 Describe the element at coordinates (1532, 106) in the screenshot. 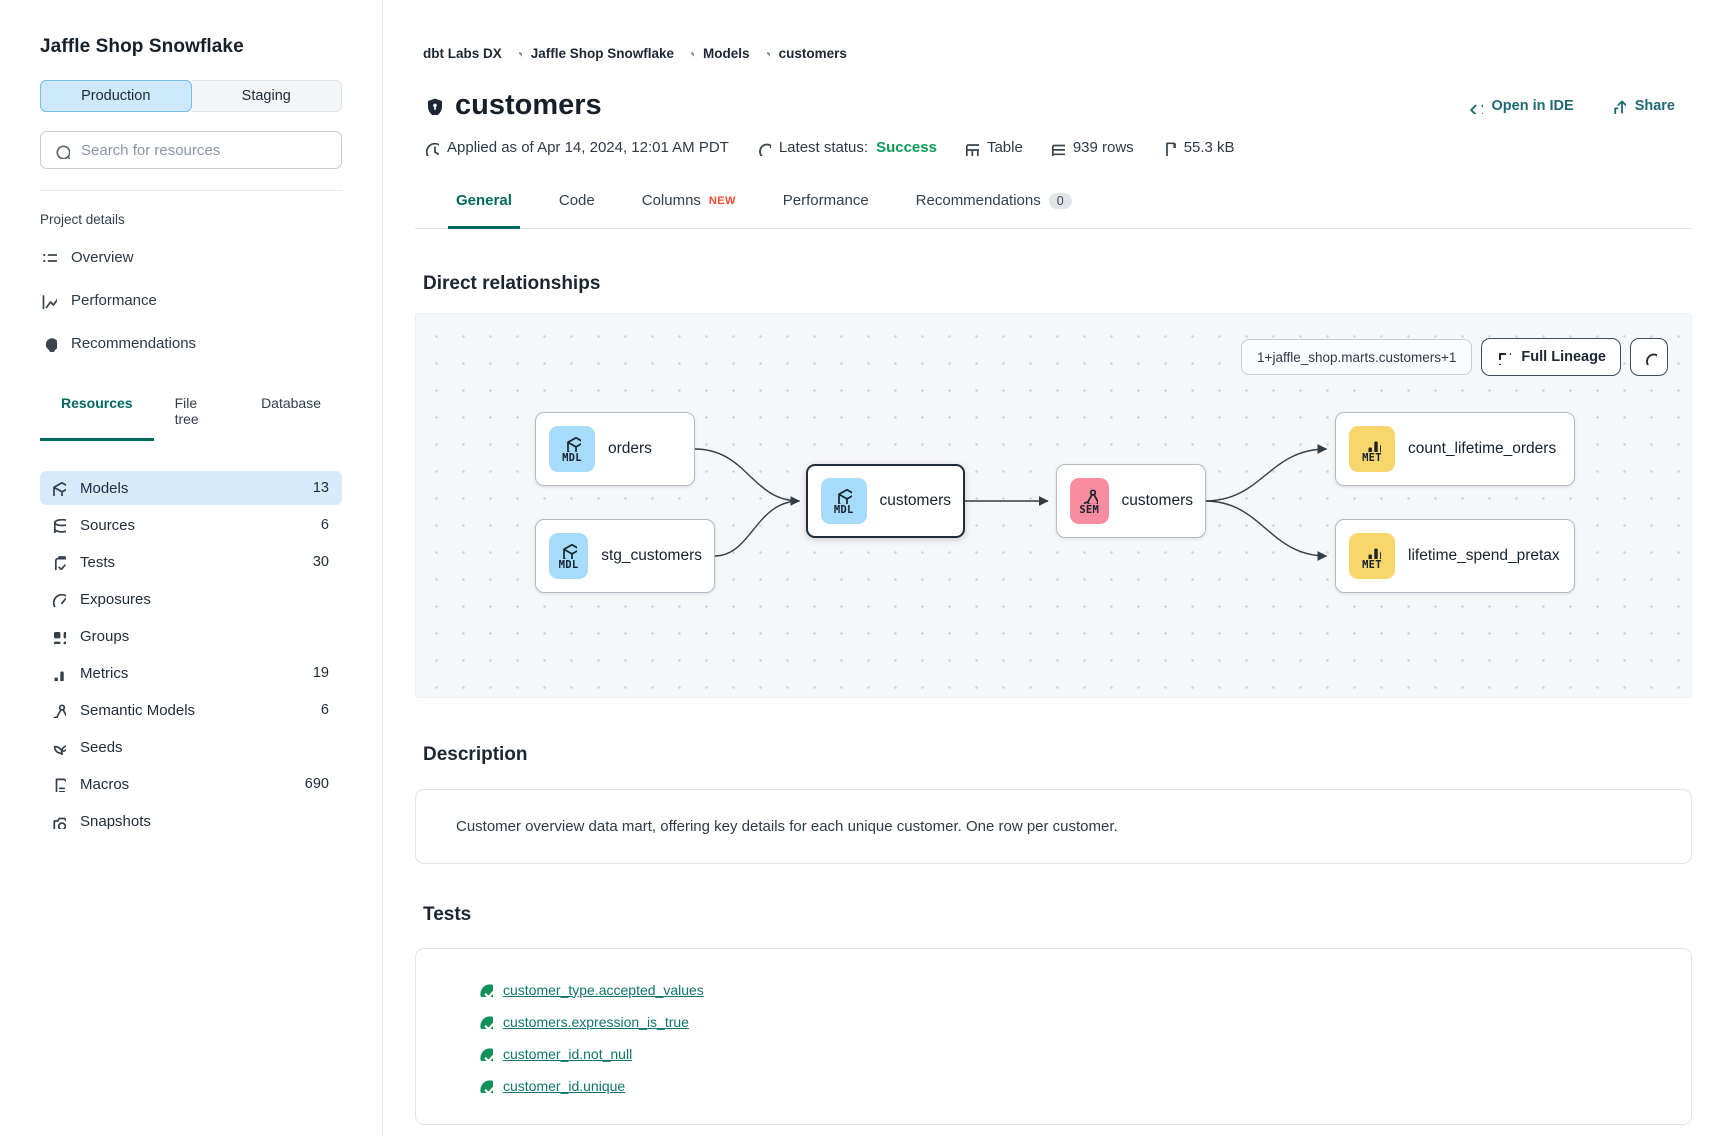

I see `open-in-ide-label: Open in IDE` at that location.